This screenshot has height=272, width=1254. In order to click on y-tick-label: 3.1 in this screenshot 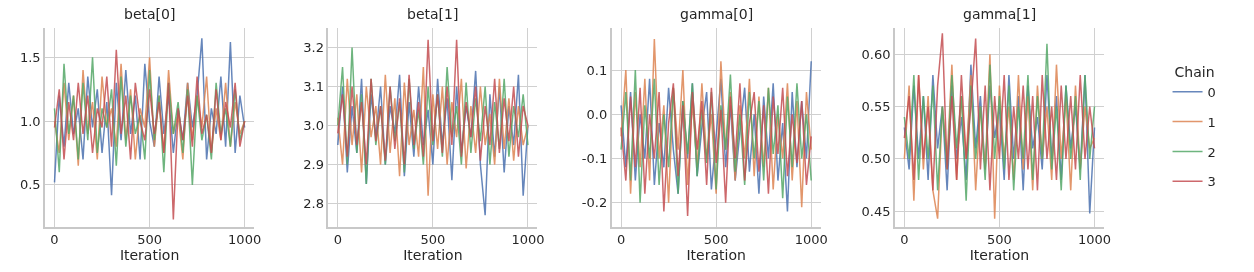, I will do `click(313, 87)`.